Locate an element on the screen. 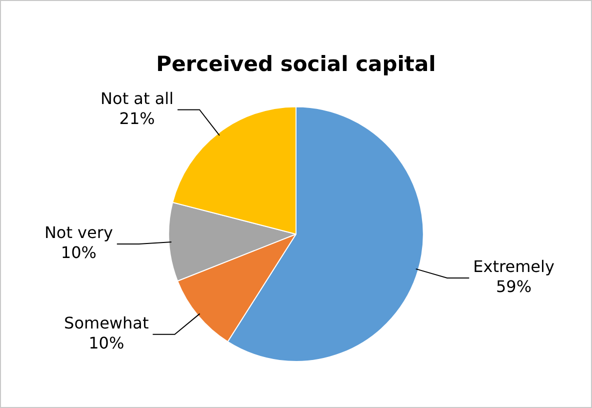 This screenshot has height=408, width=592. slice-label: Extremely is located at coordinates (513, 266).